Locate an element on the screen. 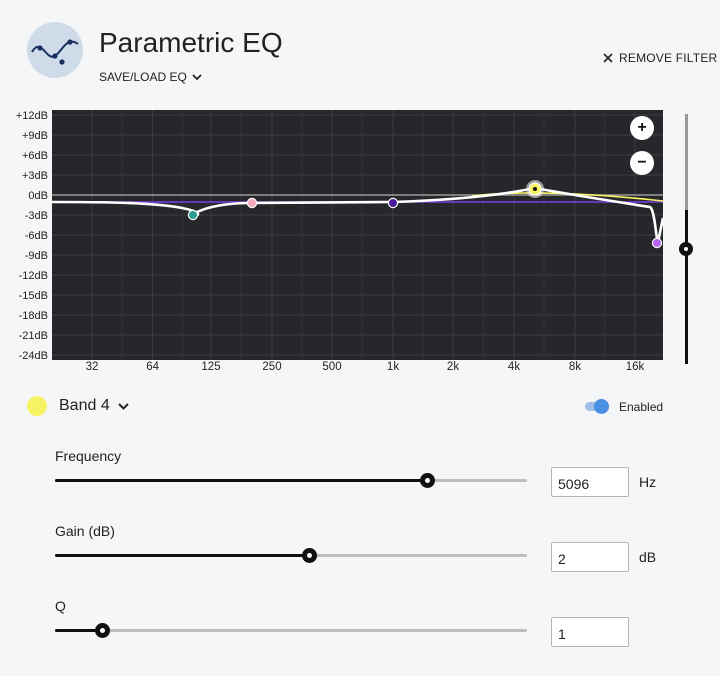 The width and height of the screenshot is (720, 676). q-slider is located at coordinates (291, 630).